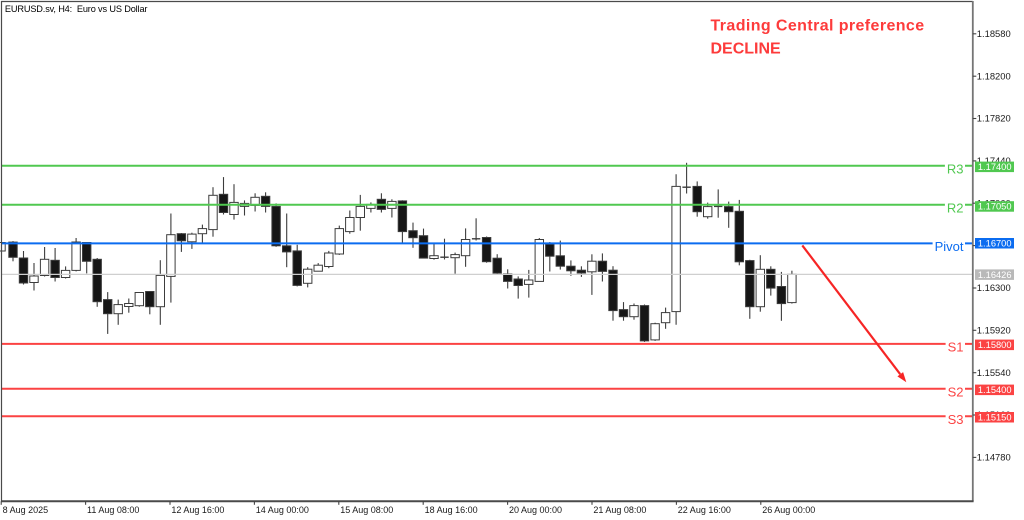 Image resolution: width=1024 pixels, height=520 pixels. Describe the element at coordinates (26, 510) in the screenshot. I see `svg-text: 8 Aug 2025` at that location.